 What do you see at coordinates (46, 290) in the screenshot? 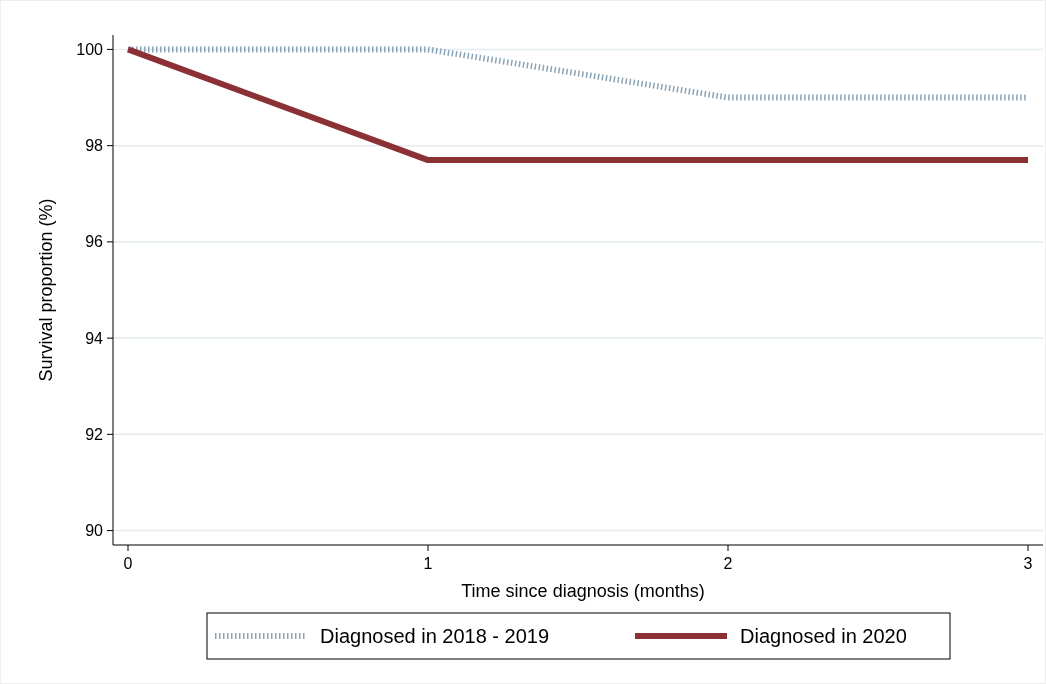
I see `y-axis-title: Survival proportion (%)` at bounding box center [46, 290].